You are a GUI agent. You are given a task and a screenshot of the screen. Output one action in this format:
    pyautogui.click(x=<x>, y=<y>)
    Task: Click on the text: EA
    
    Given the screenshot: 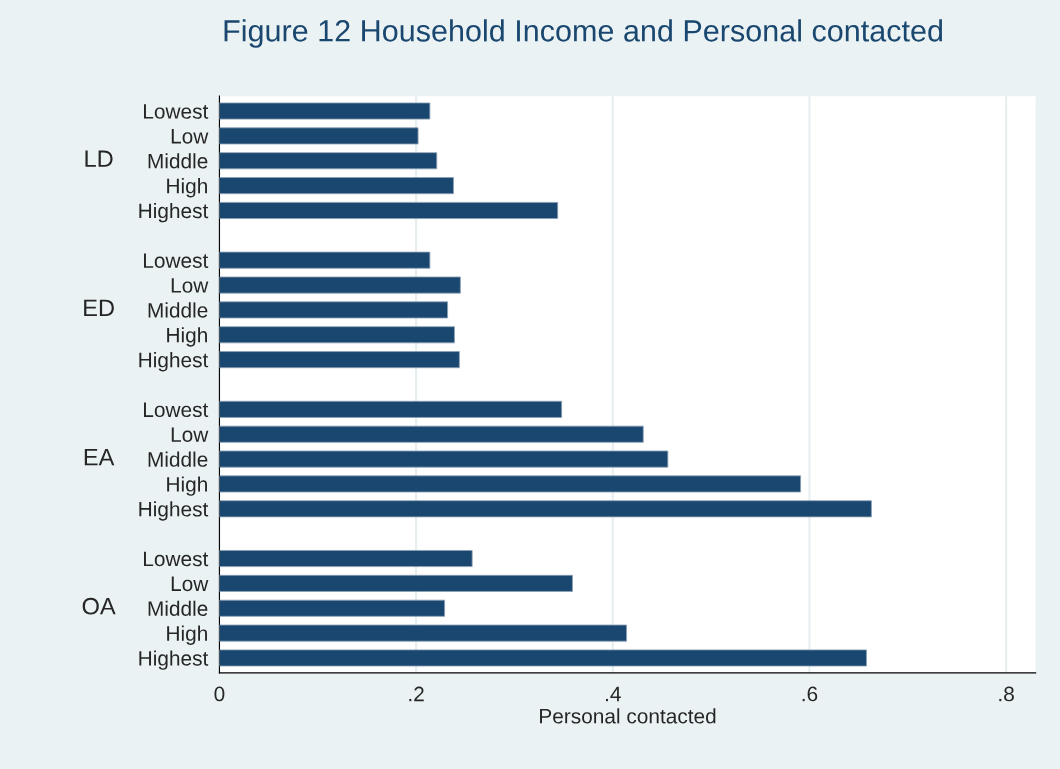 What is the action you would take?
    pyautogui.click(x=99, y=457)
    